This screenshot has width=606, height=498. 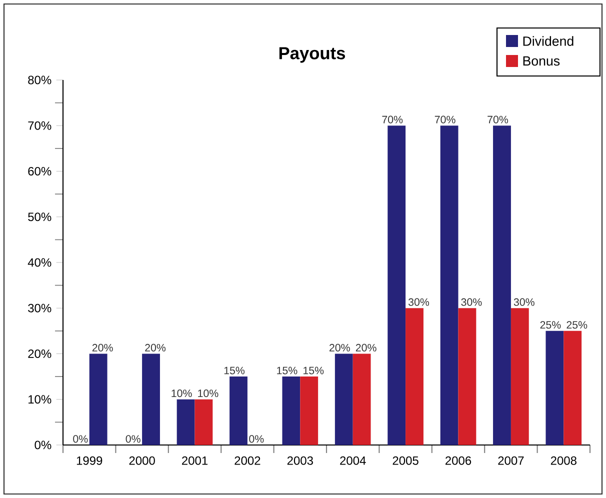 I want to click on x-tick-label: 2008, so click(x=563, y=460).